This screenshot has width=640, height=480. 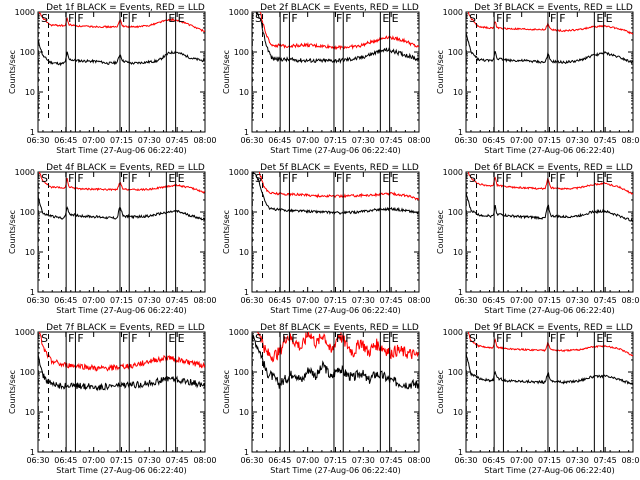 I want to click on chart-title: Det 8f BLACK = Events, RED = LLD, so click(x=339, y=328).